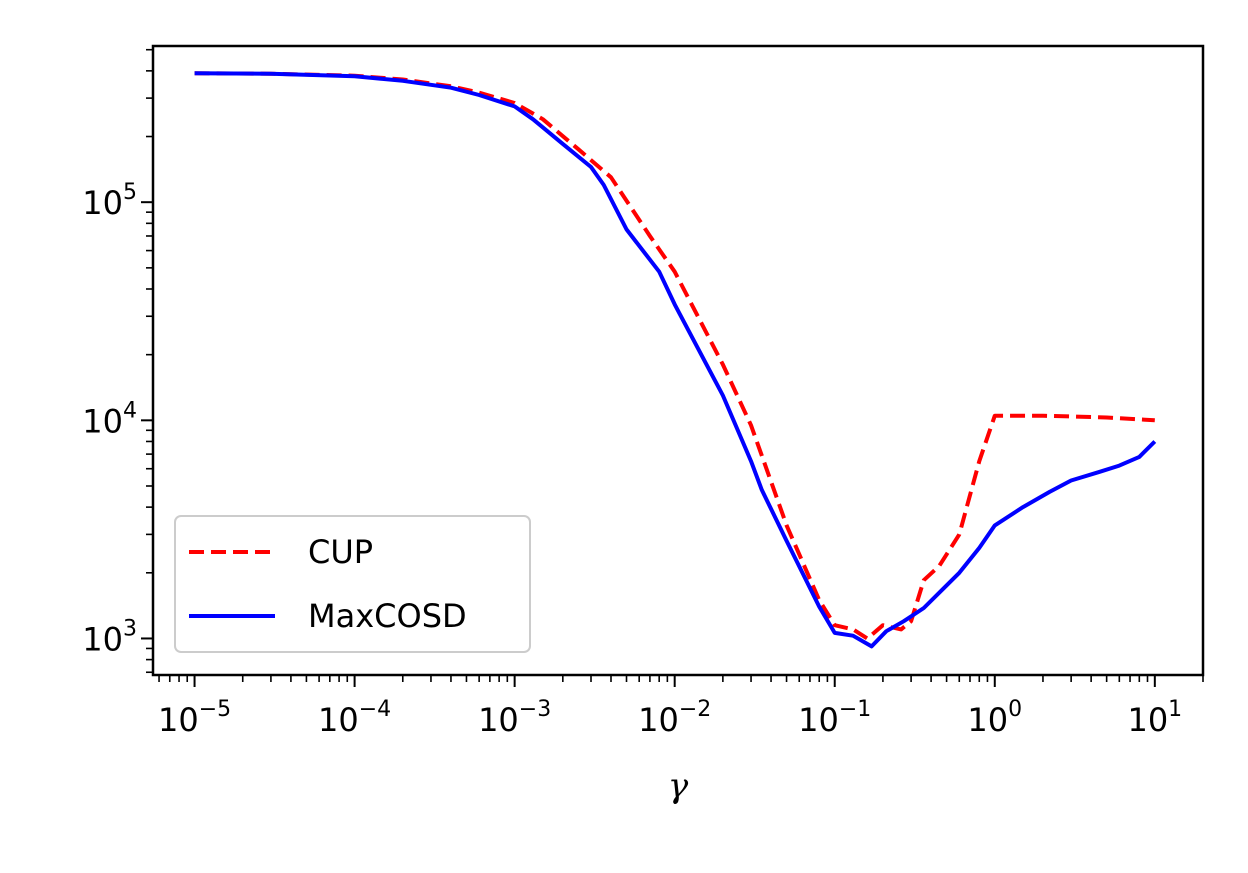 The width and height of the screenshot is (1248, 873). Describe the element at coordinates (834, 718) in the screenshot. I see `x-tick-label: 10⁻¹` at that location.